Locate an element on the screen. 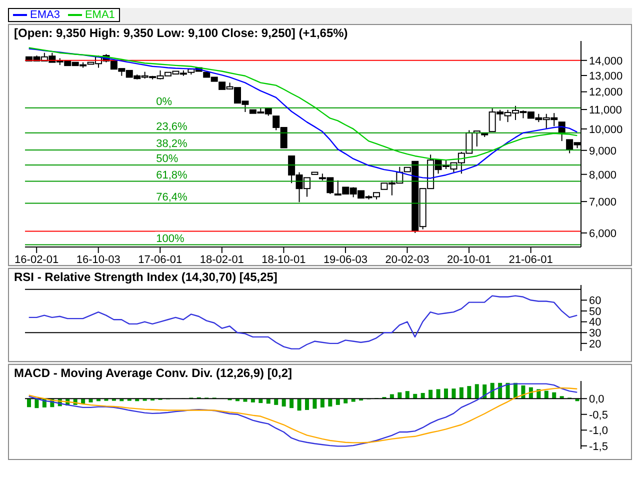 This screenshot has height=480, width=640. legend-label: EMA3 is located at coordinates (44, 15).